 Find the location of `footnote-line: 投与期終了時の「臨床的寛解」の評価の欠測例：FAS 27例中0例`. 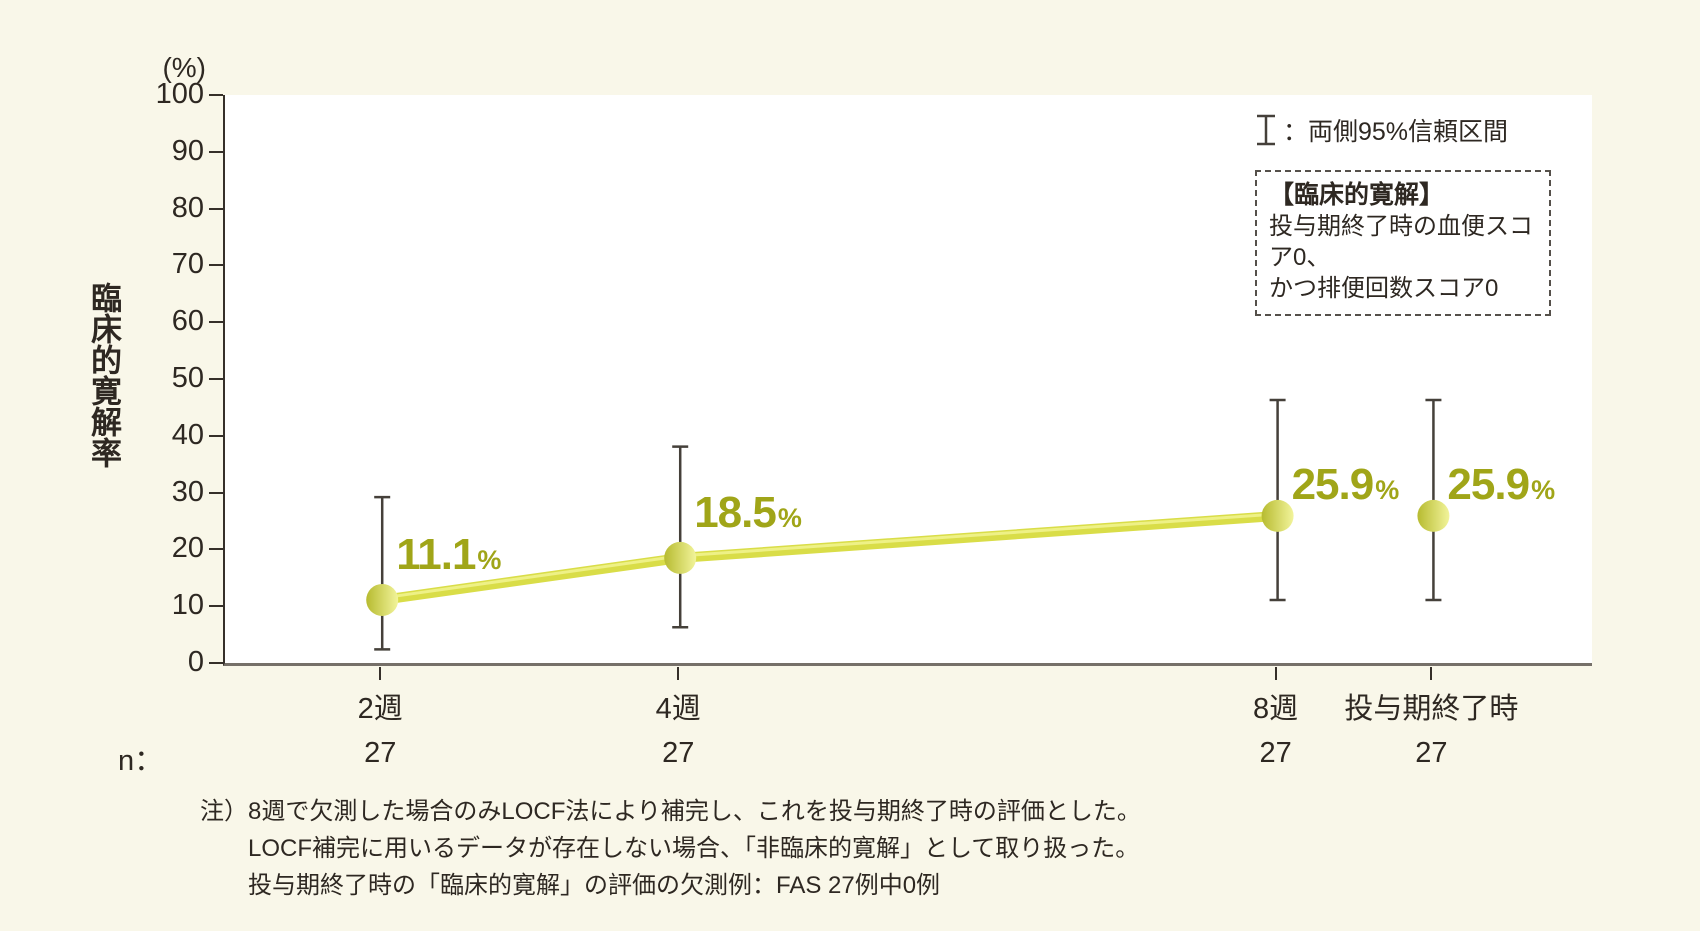

footnote-line: 投与期終了時の「臨床的寛解」の評価の欠測例：FAS 27例中0例 is located at coordinates (594, 885).